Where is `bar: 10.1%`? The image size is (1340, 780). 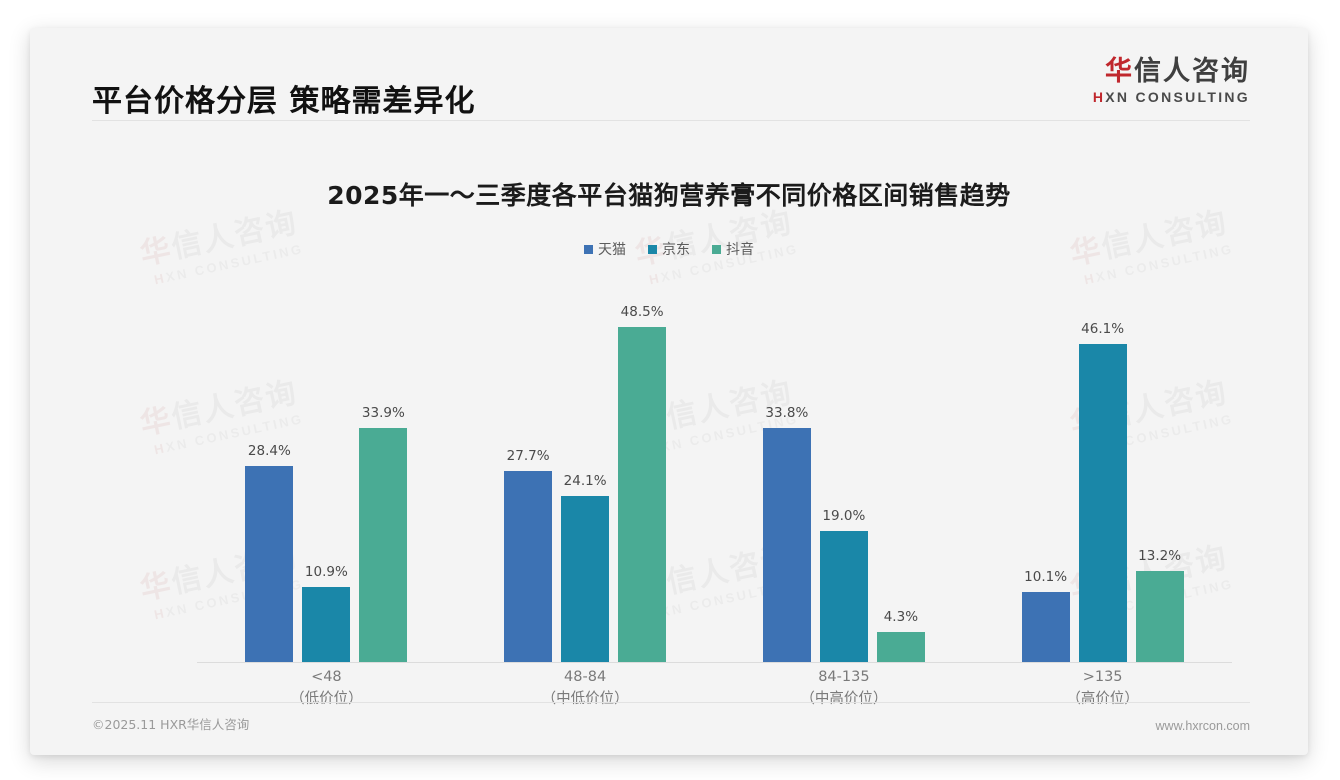
bar: 10.1% is located at coordinates (1045, 615).